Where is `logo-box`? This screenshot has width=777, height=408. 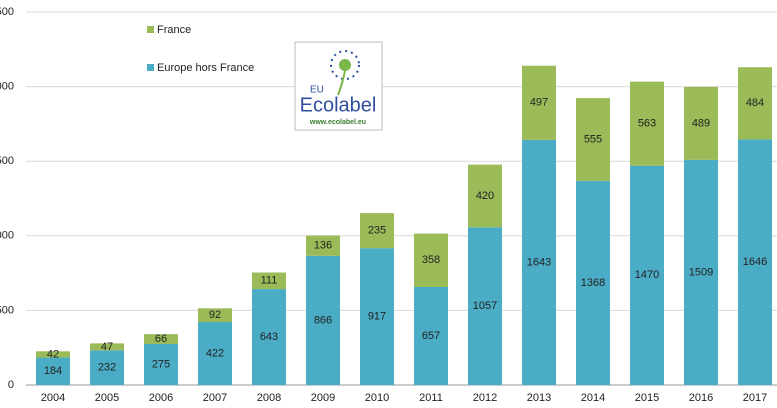
logo-box is located at coordinates (338, 86).